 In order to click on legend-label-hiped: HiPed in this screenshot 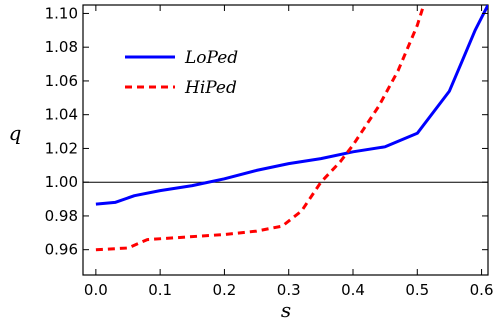, I will do `click(210, 88)`.